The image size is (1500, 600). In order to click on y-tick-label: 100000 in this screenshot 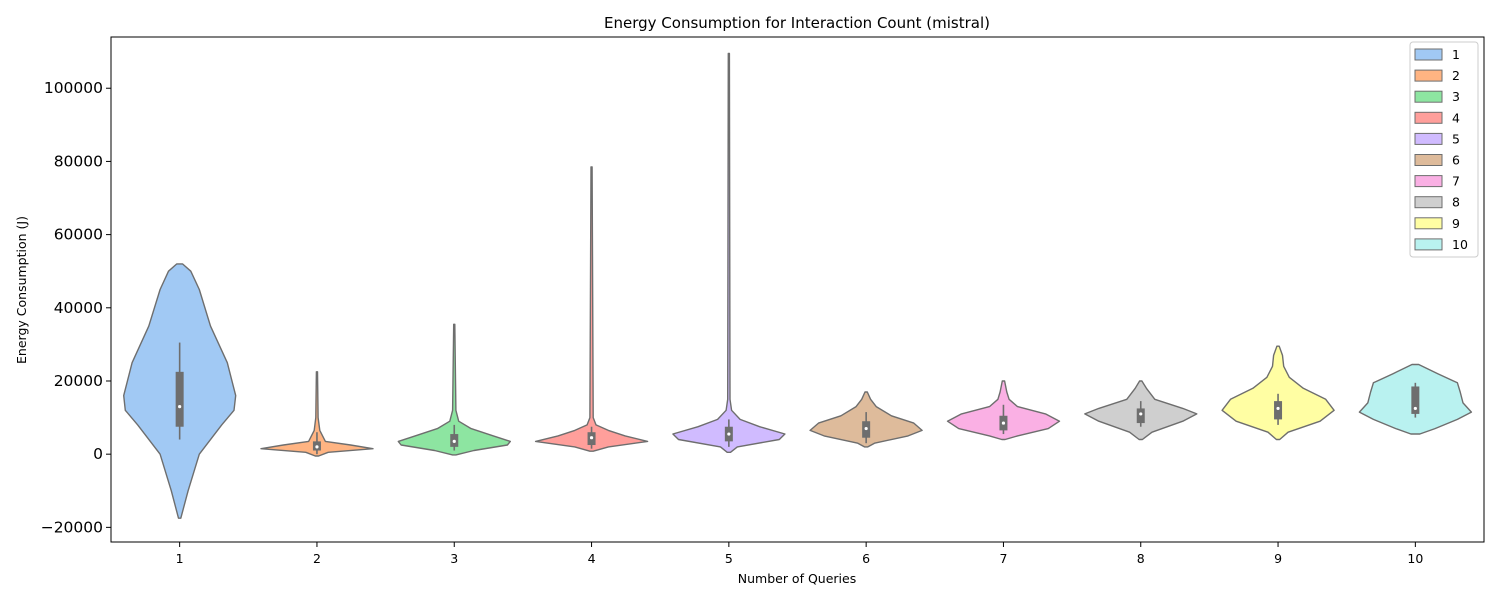, I will do `click(73, 88)`.